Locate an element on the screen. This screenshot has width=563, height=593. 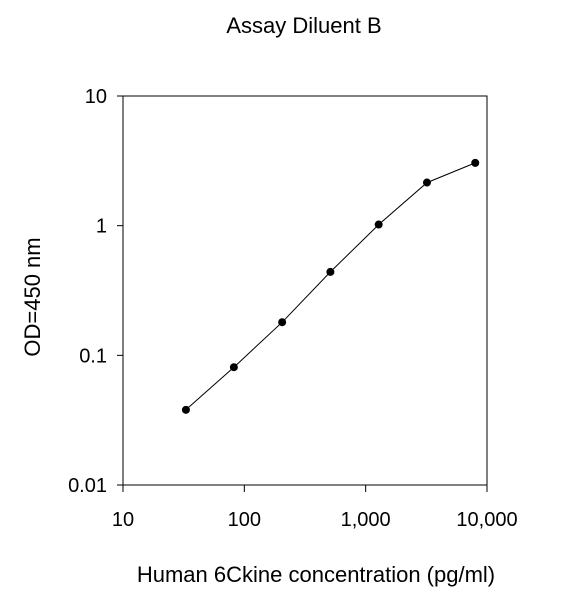
y-tick-label: 1 is located at coordinates (101, 227).